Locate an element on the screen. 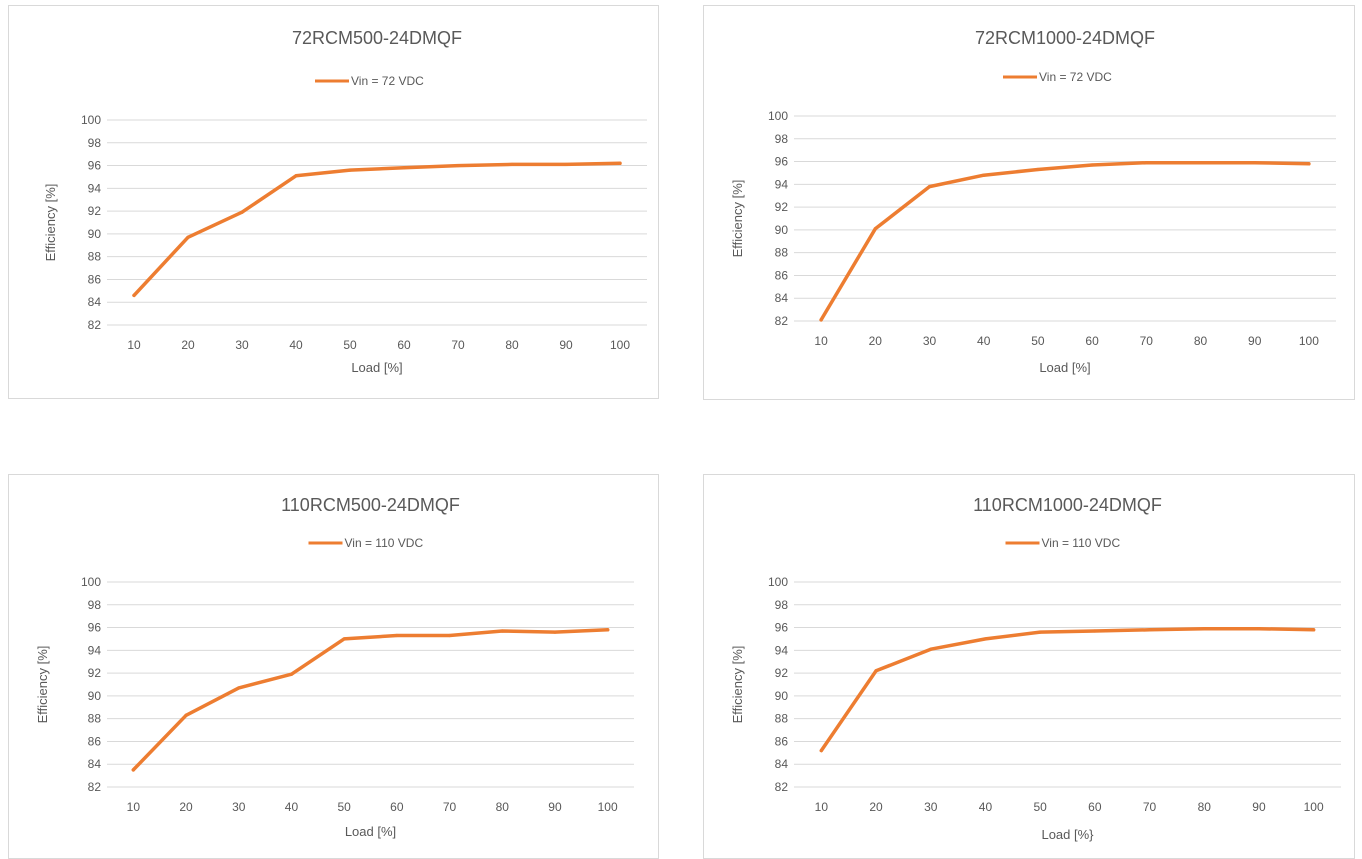 The image size is (1362, 859). legend-label: Vin = 110 VDC is located at coordinates (384, 543).